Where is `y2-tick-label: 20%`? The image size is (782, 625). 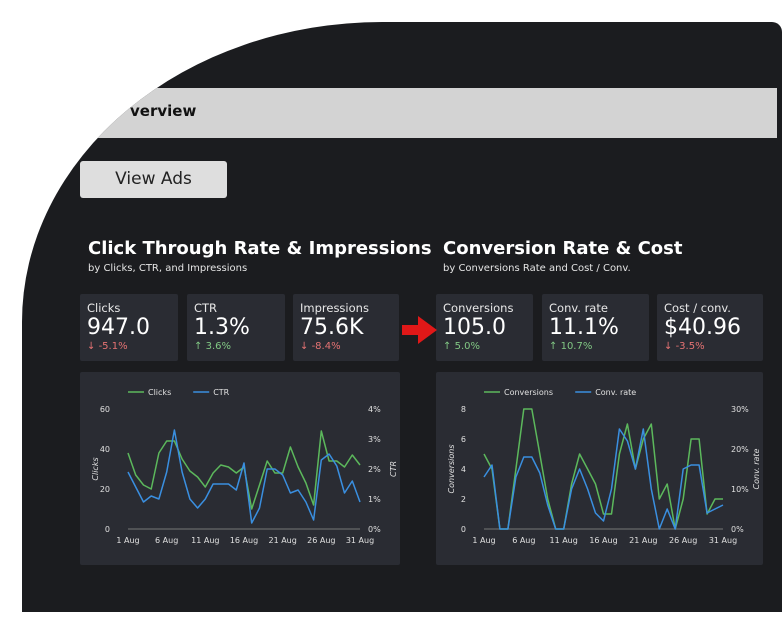 y2-tick-label: 20% is located at coordinates (740, 449).